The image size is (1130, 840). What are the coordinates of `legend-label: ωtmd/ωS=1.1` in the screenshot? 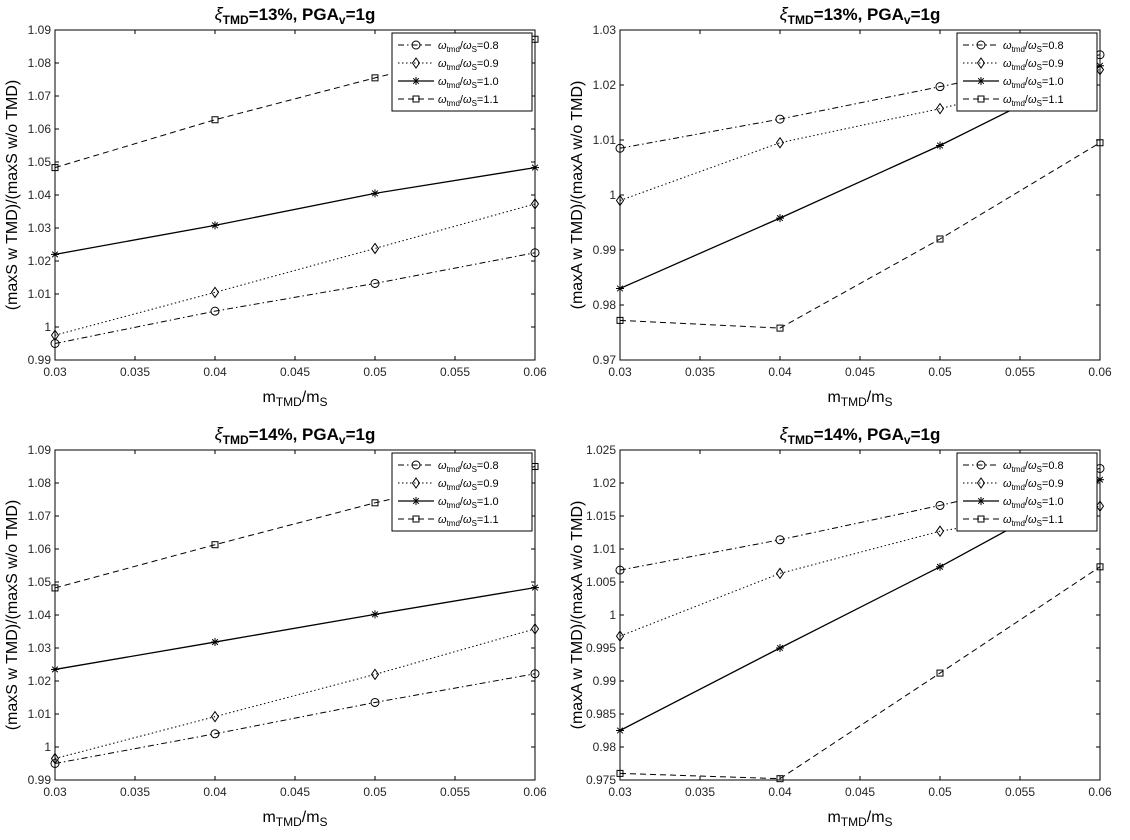 It's located at (1033, 521).